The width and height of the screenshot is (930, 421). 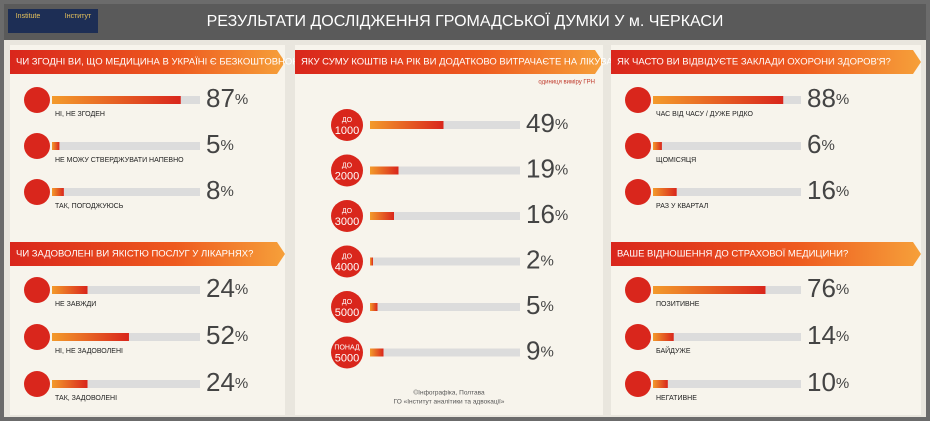 What do you see at coordinates (828, 335) in the screenshot?
I see `value-label: 14%` at bounding box center [828, 335].